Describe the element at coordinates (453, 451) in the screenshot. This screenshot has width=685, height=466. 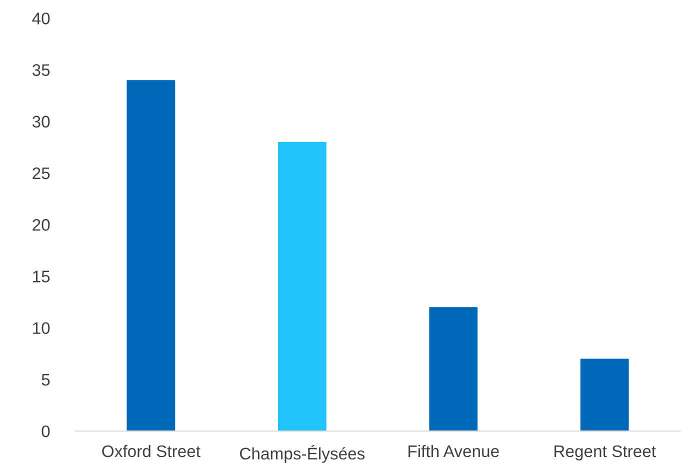
I see `x-tick-label: Fifth Avenue` at that location.